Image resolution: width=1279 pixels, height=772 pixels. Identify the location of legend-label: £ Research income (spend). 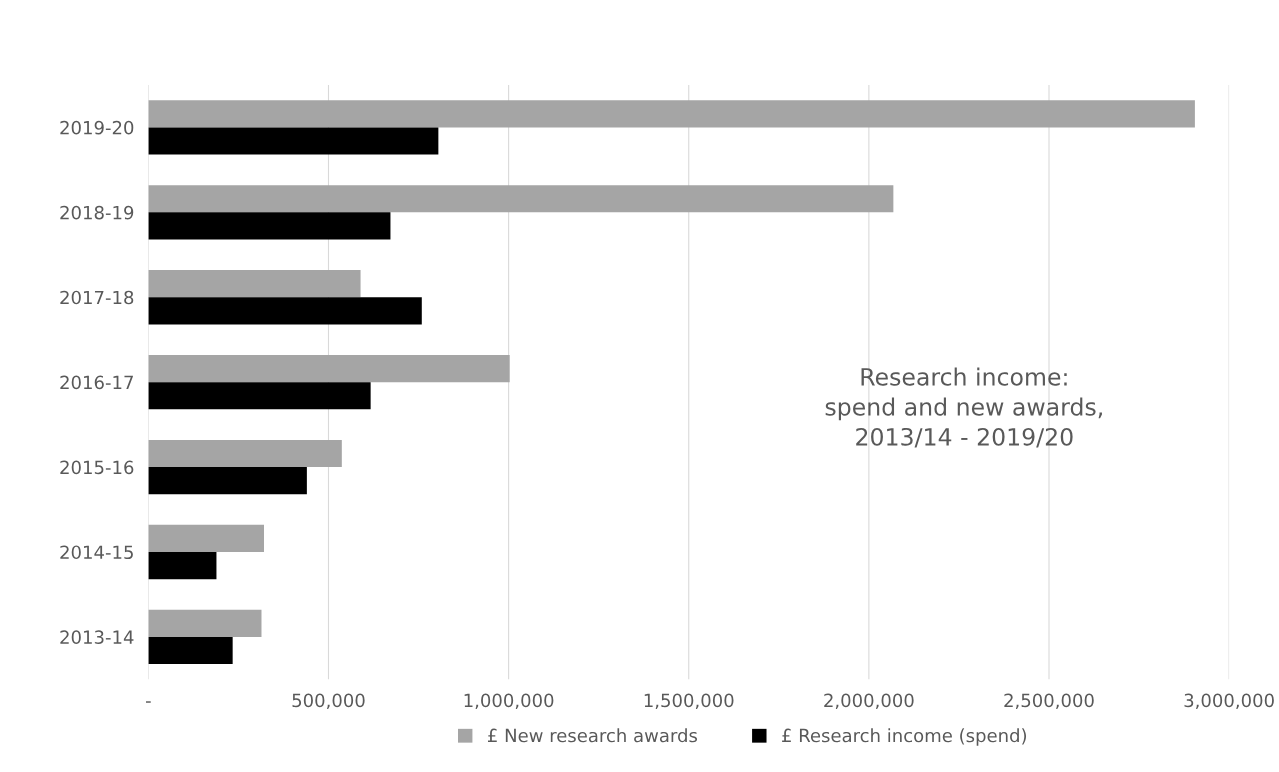
(904, 737).